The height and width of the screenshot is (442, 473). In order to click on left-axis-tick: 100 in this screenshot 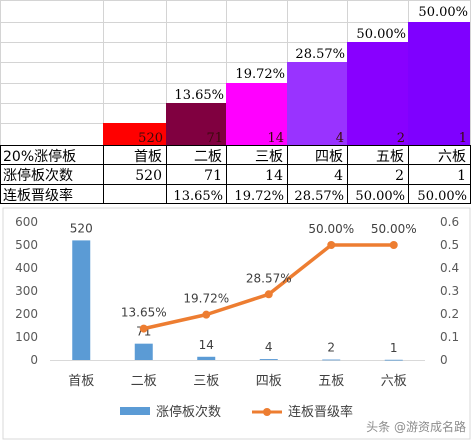, I will do `click(26, 337)`.